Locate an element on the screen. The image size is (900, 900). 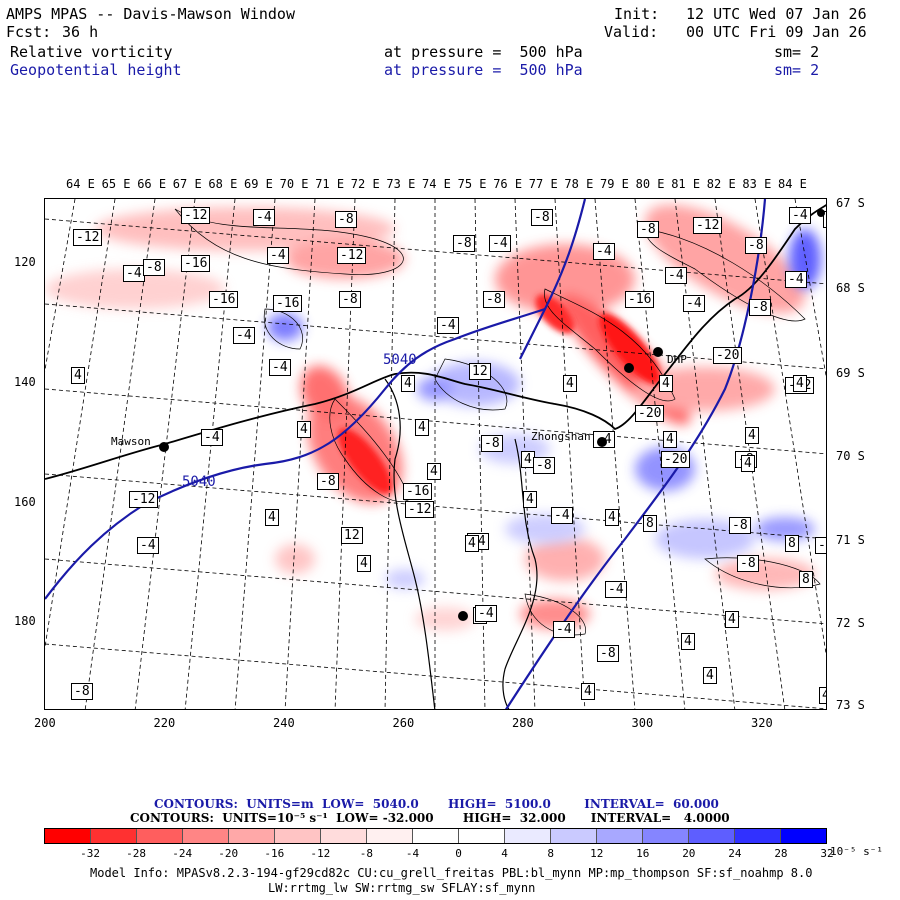
field-1-name: Relative vorticity is located at coordinates (91, 52).